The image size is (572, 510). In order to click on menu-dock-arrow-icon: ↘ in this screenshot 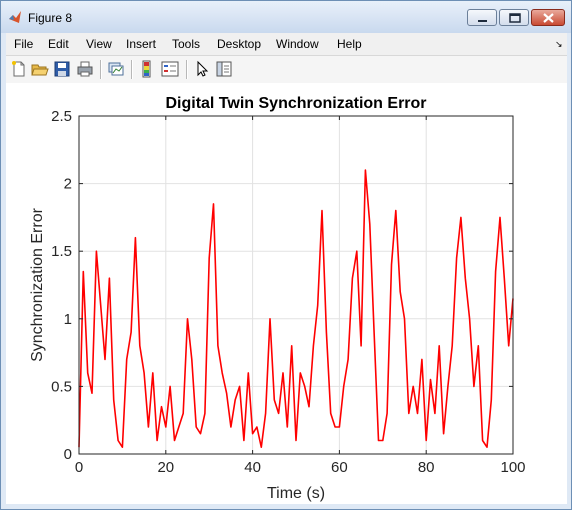, I will do `click(559, 44)`.